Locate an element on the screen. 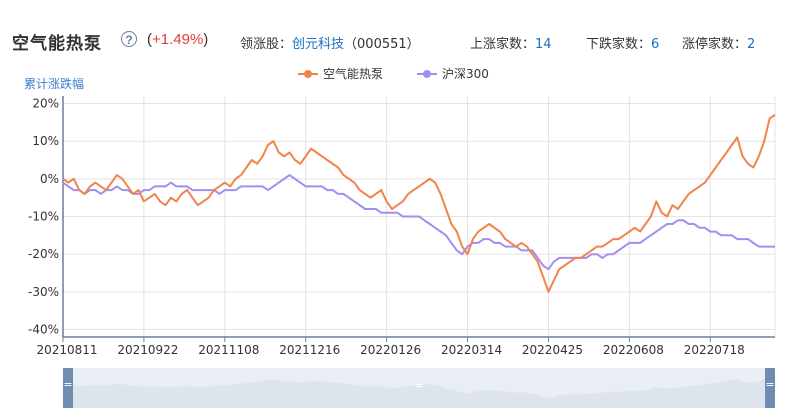 The image size is (791, 408). y-tick-label: -10% is located at coordinates (43, 217).